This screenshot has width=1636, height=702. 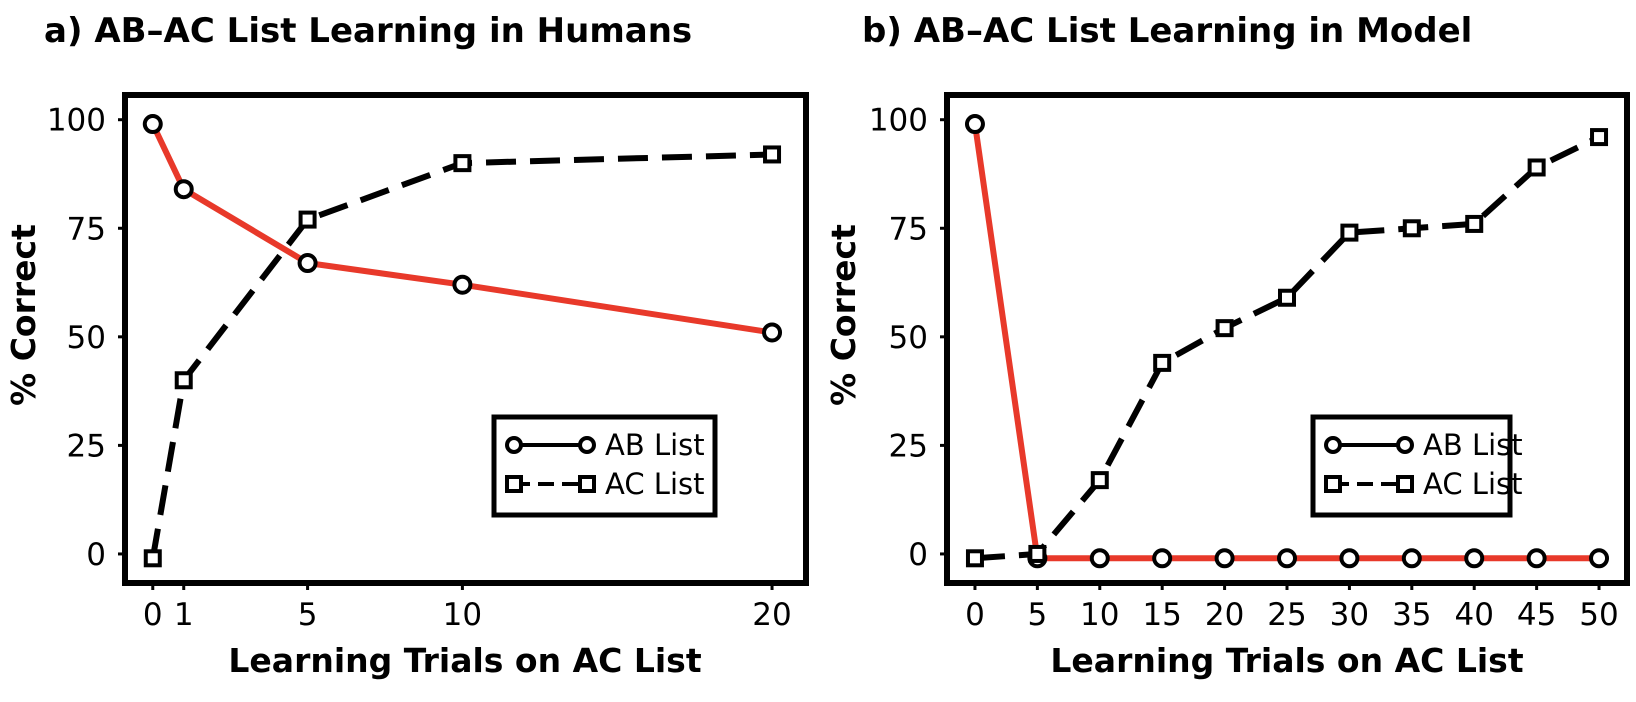 What do you see at coordinates (1598, 615) in the screenshot?
I see `x-tick-label: 50` at bounding box center [1598, 615].